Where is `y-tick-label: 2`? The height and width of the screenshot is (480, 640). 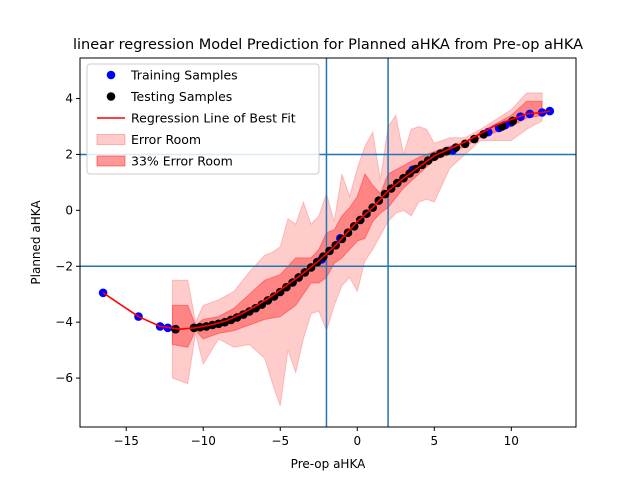 y-tick-label: 2 is located at coordinates (69, 154).